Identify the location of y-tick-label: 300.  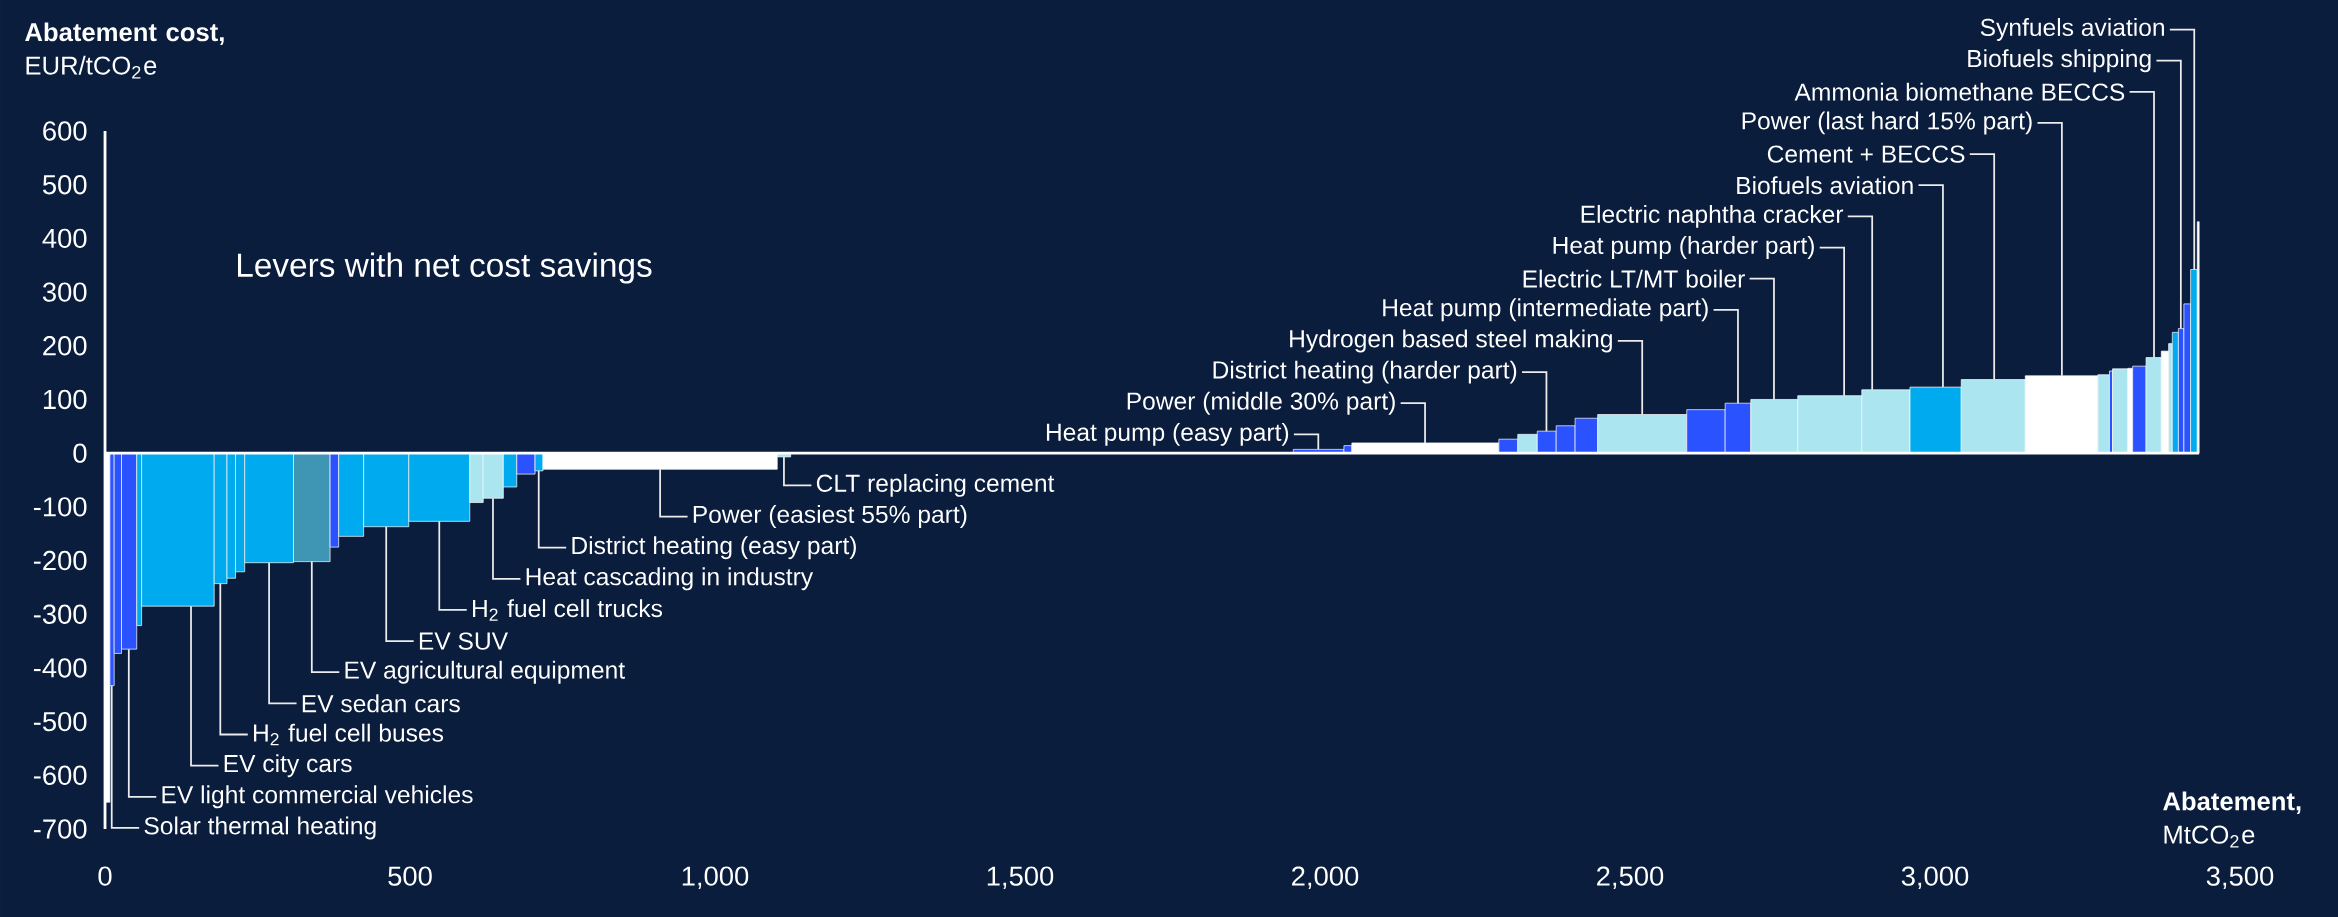
(64, 292).